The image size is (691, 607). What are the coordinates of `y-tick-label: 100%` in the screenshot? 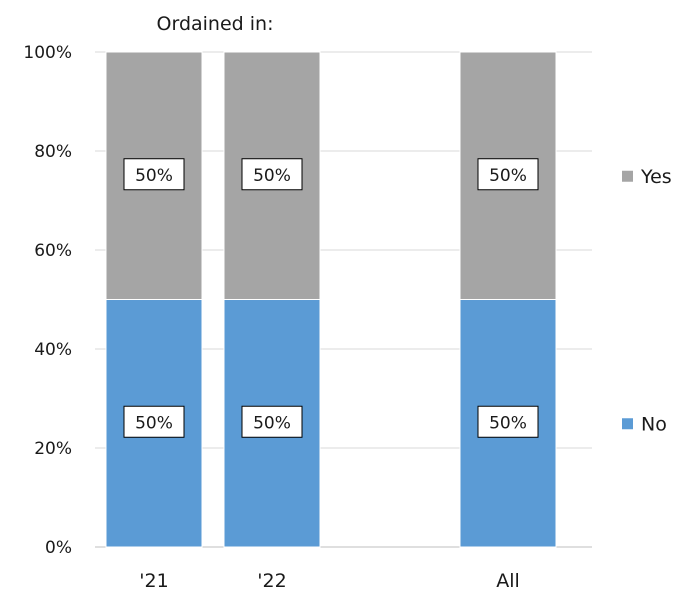 It's located at (47, 53).